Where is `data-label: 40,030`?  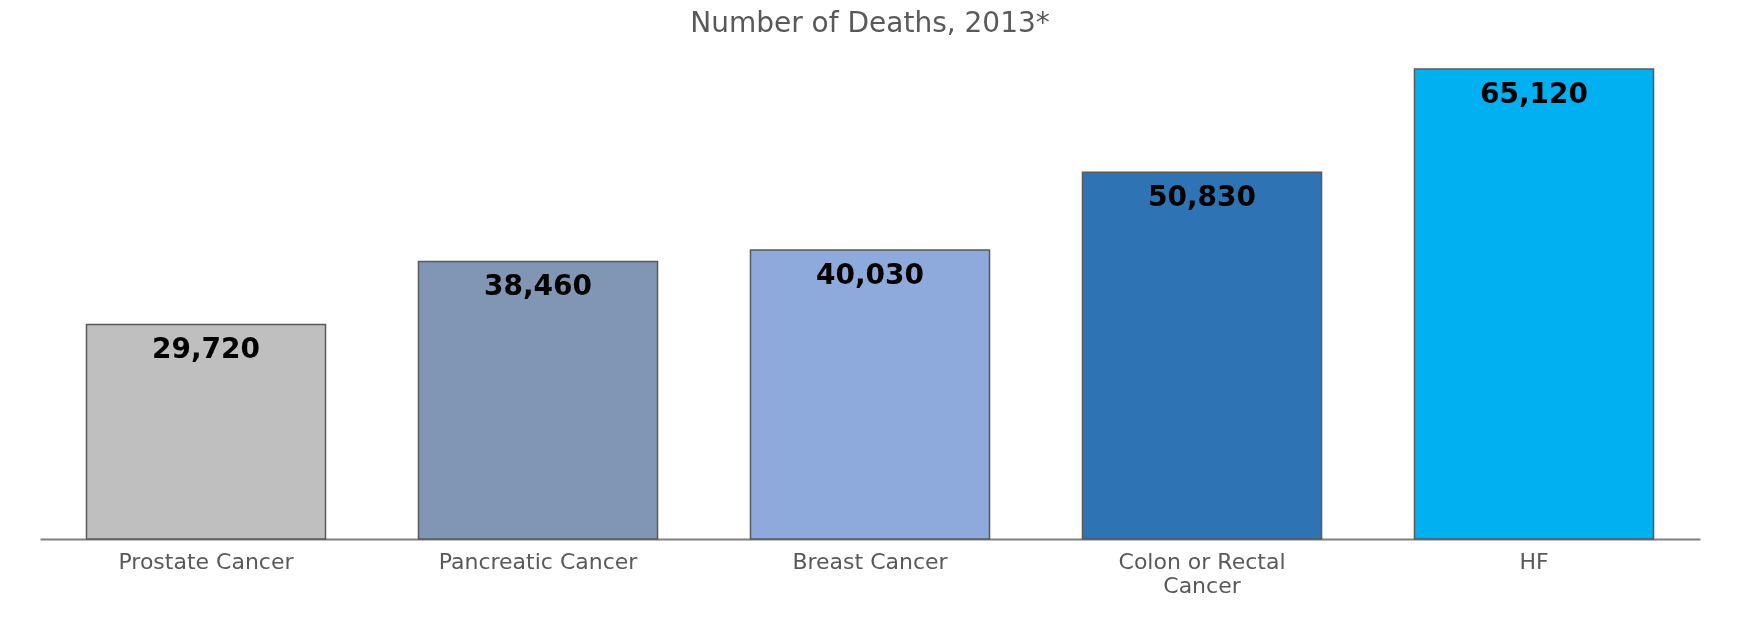
data-label: 40,030 is located at coordinates (870, 275).